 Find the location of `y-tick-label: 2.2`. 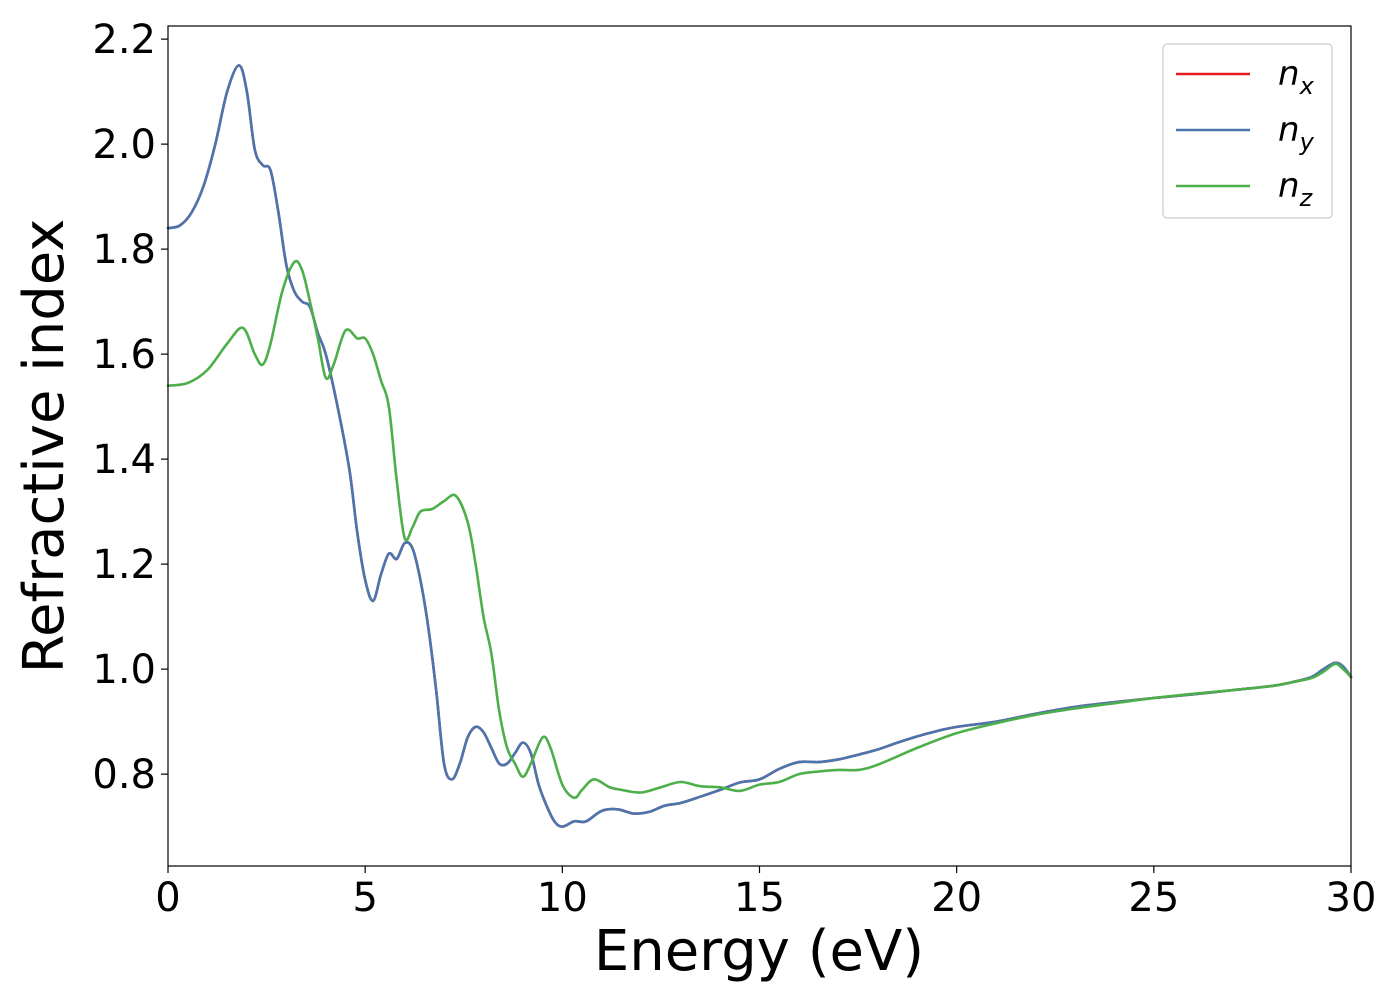

y-tick-label: 2.2 is located at coordinates (124, 40).